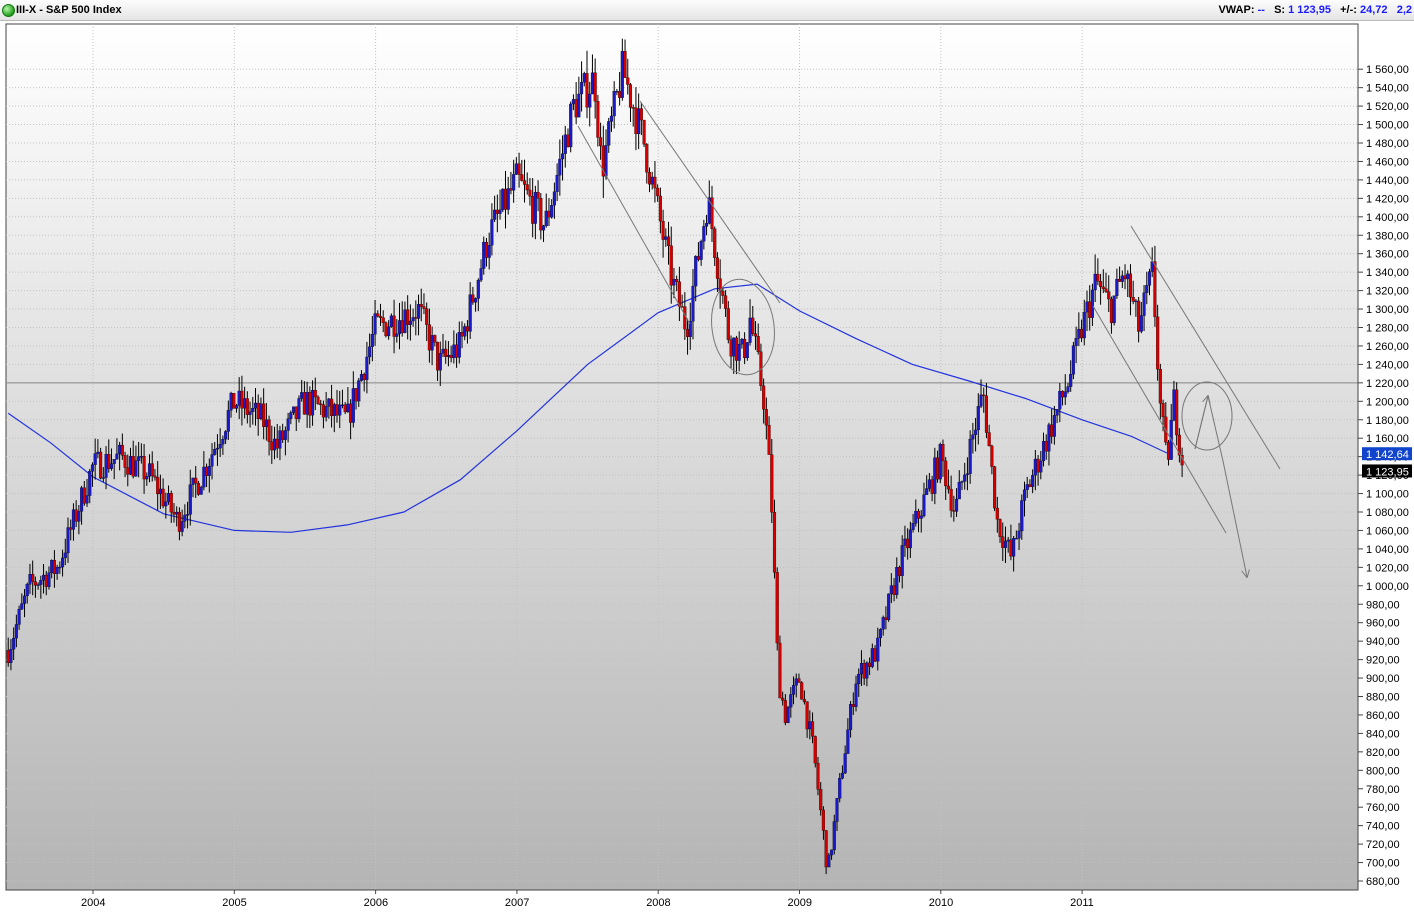 The image size is (1414, 912). What do you see at coordinates (1383, 661) in the screenshot?
I see `y-tick-label: 920,00` at bounding box center [1383, 661].